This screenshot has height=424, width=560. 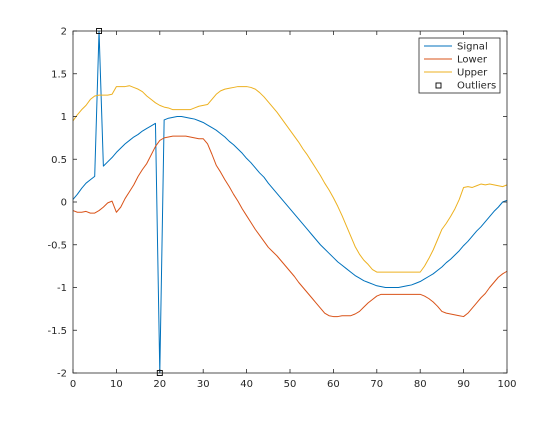 What do you see at coordinates (290, 384) in the screenshot?
I see `x-tick-label: 50` at bounding box center [290, 384].